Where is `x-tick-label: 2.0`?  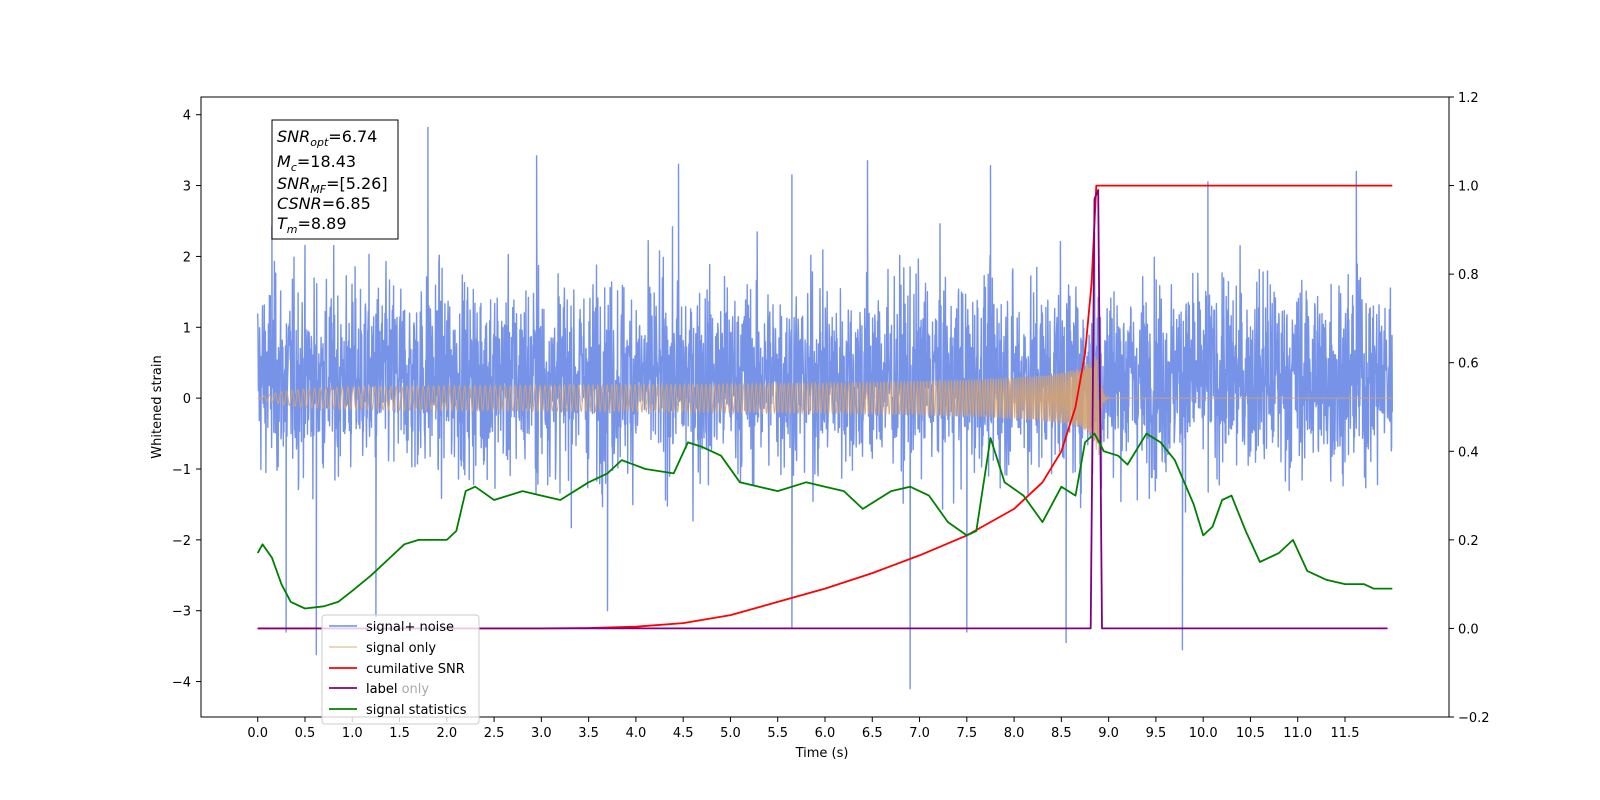
x-tick-label: 2.0 is located at coordinates (446, 733).